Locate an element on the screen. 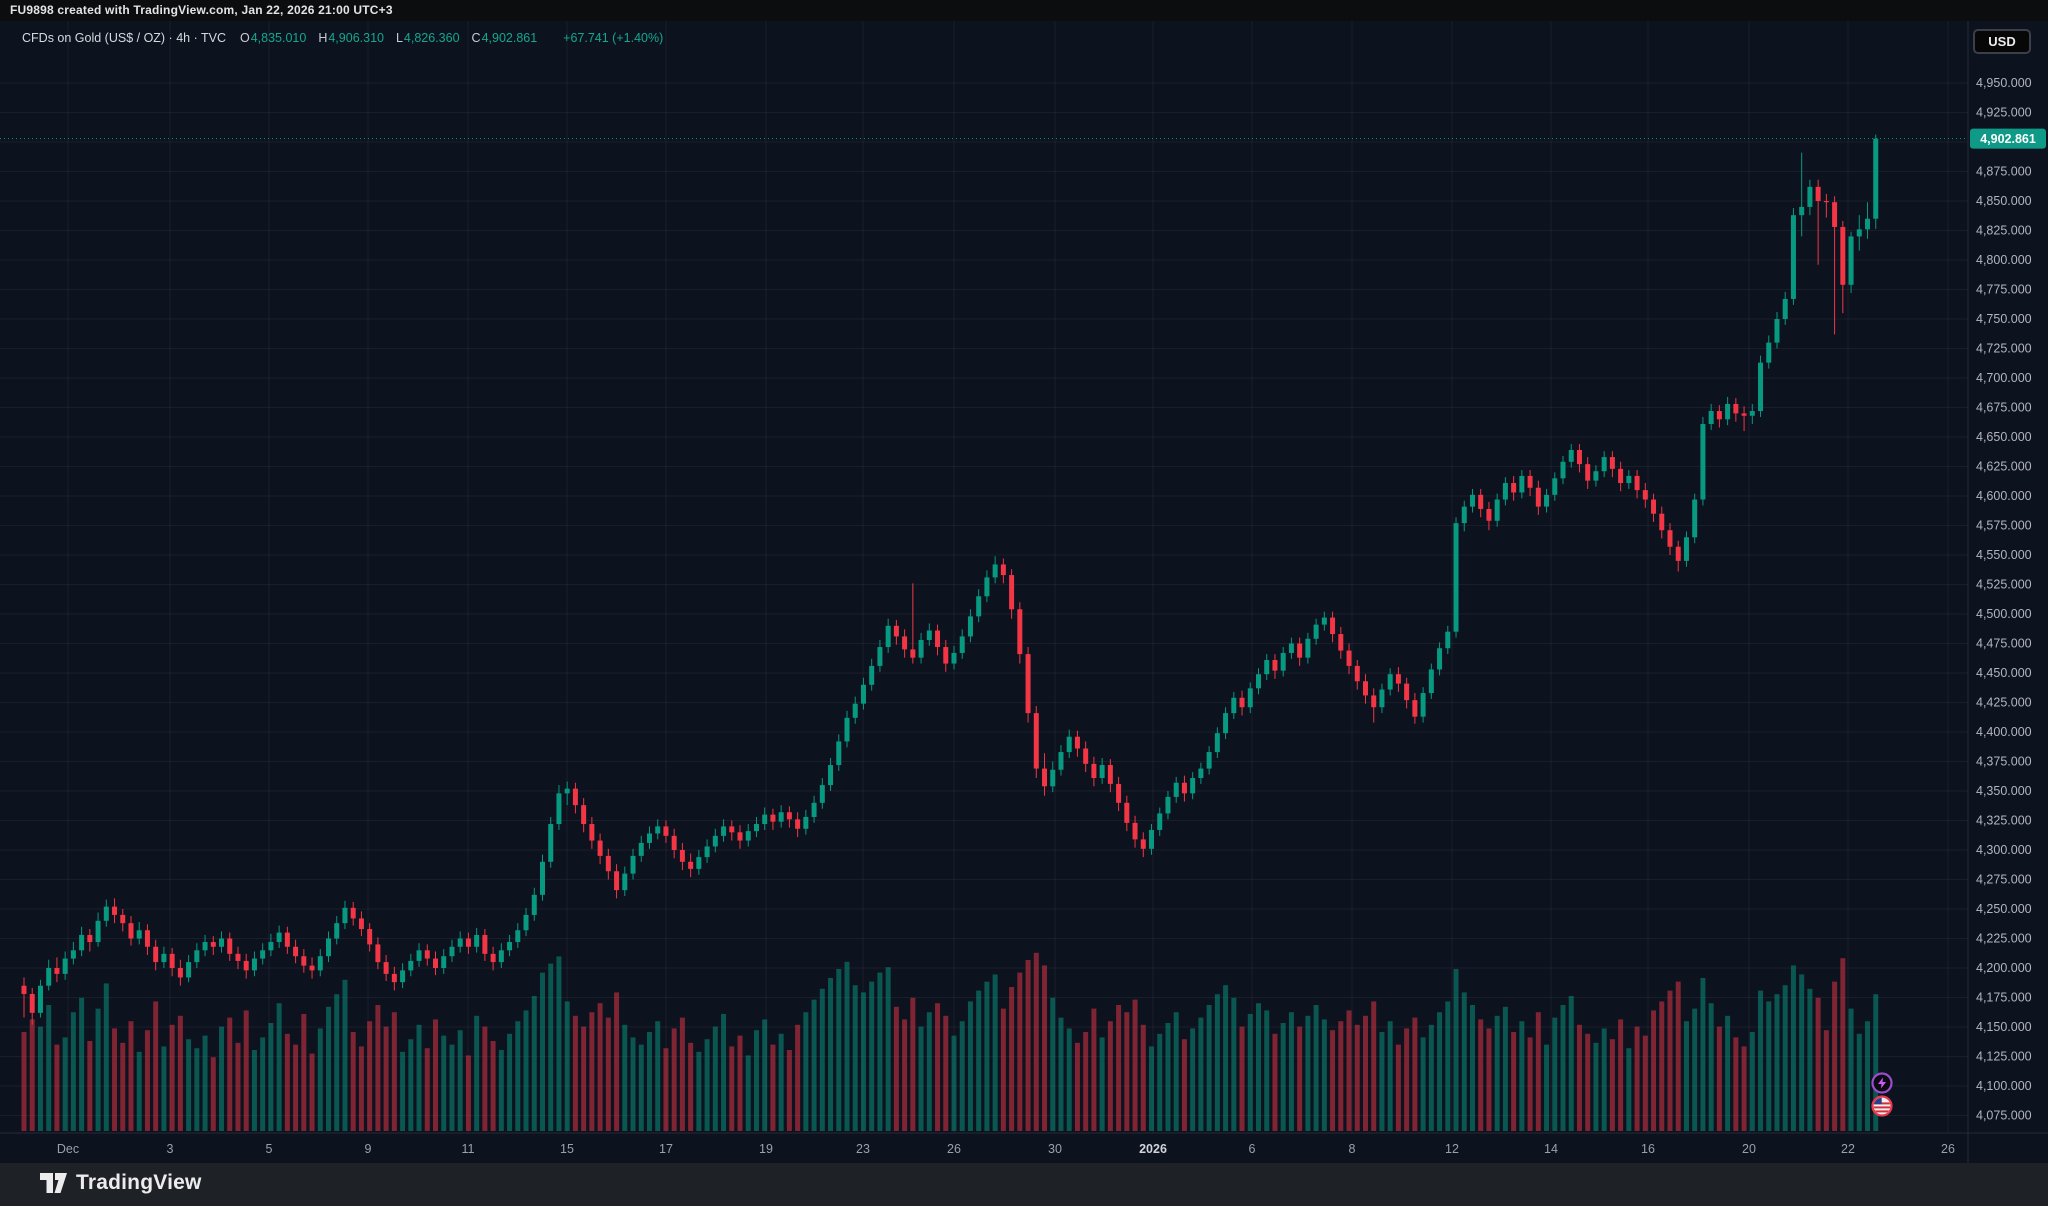 The height and width of the screenshot is (1206, 2048). tradingview-logo: TradingView is located at coordinates (121, 1183).